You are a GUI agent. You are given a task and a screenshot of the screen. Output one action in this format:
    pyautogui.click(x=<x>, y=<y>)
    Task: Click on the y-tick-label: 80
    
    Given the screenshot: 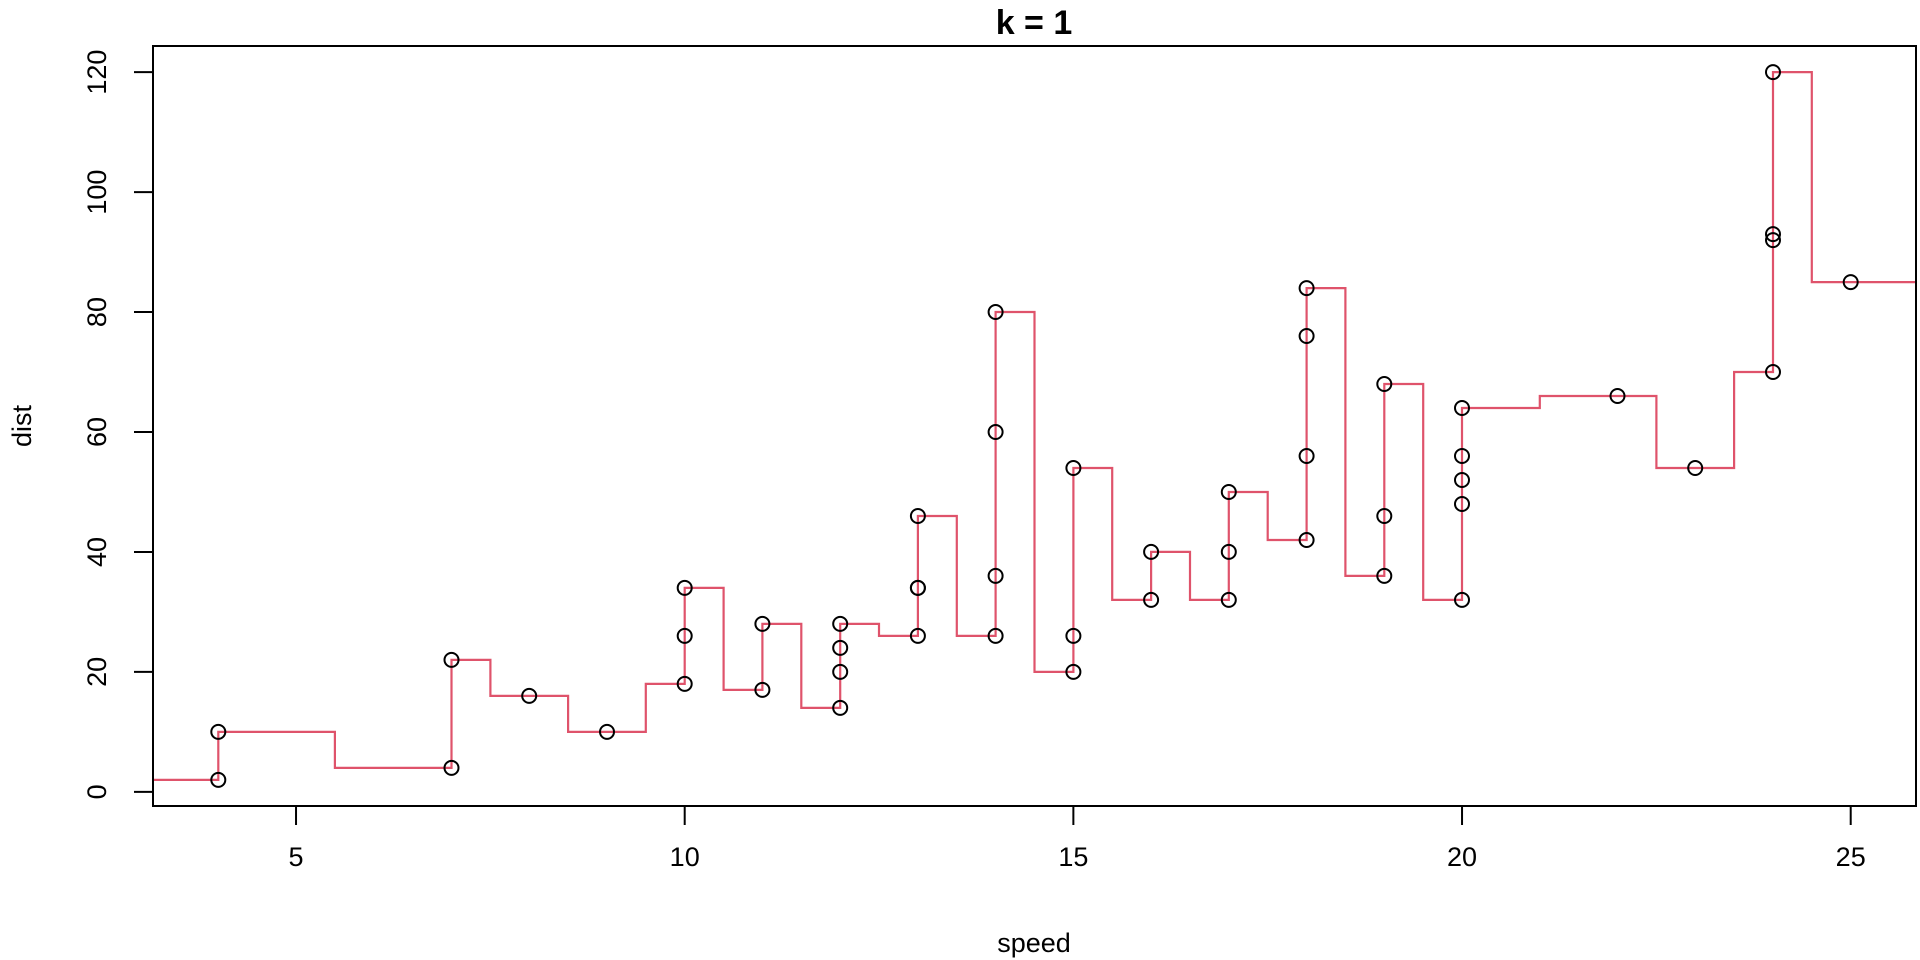 What is the action you would take?
    pyautogui.click(x=97, y=312)
    